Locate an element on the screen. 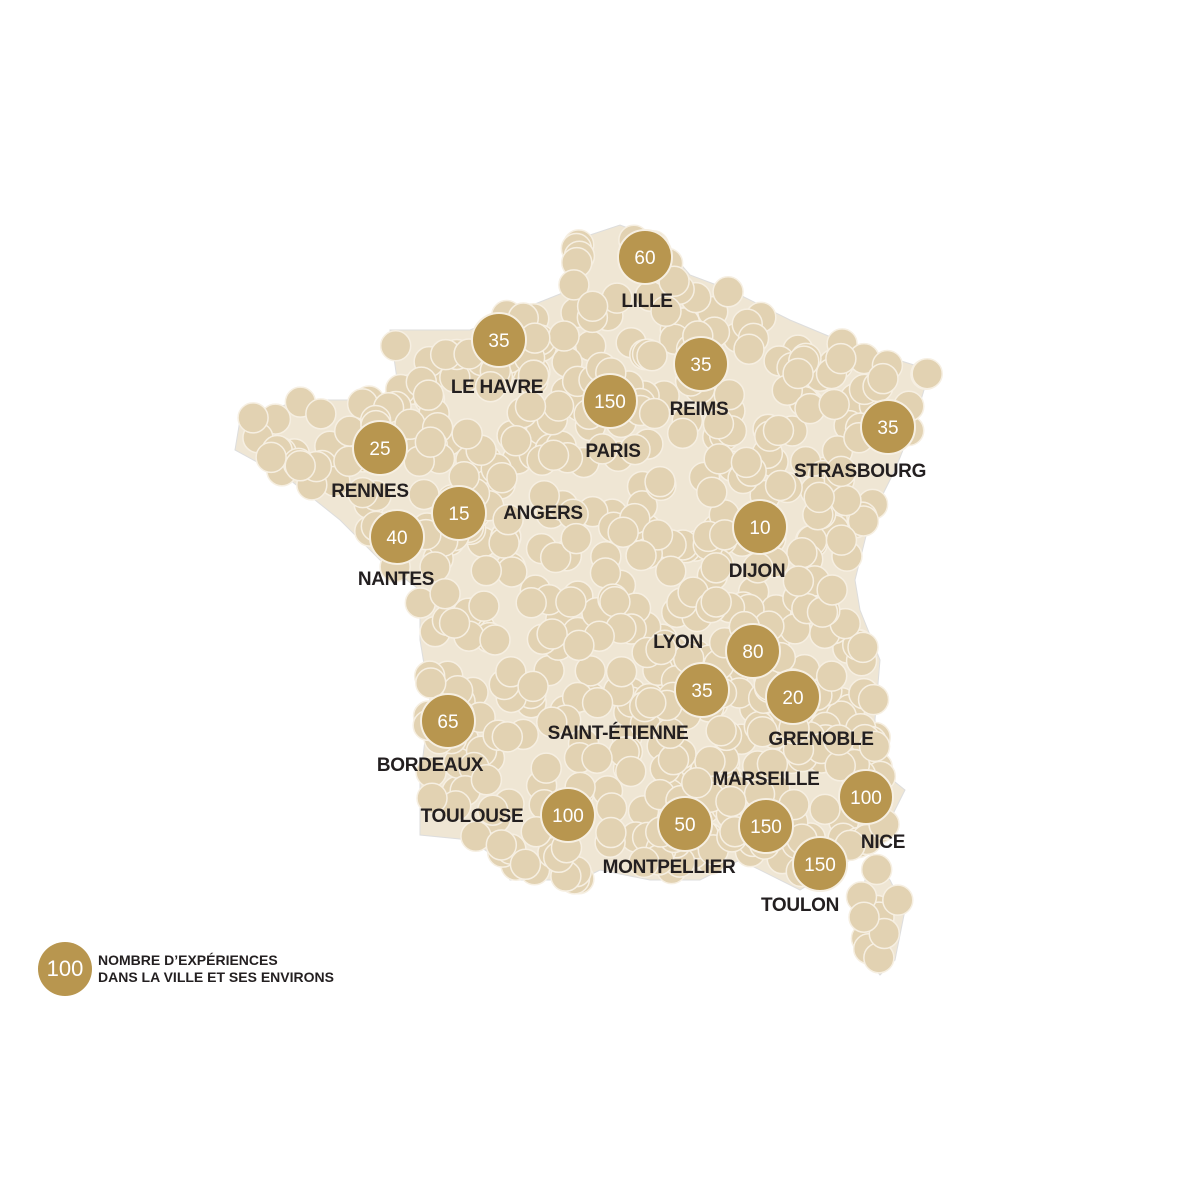 The image size is (1200, 1200). city-label: LE HAVRE is located at coordinates (497, 387).